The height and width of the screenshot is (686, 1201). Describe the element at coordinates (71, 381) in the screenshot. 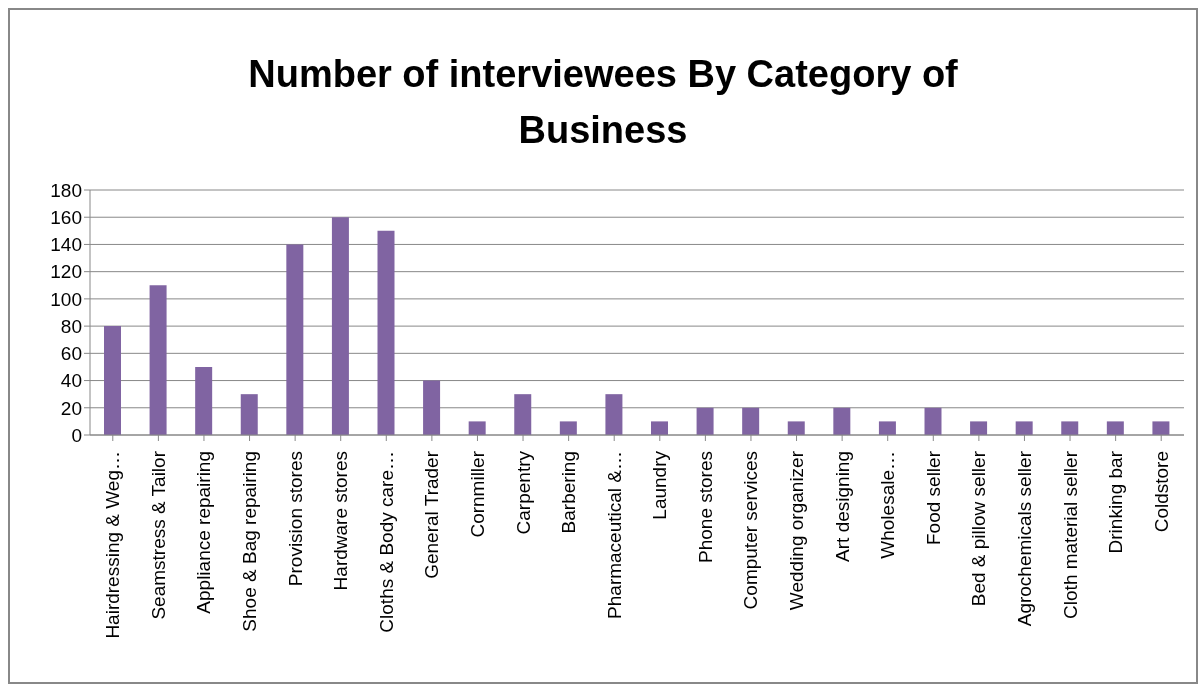

I see `y-tick-label: 40` at that location.